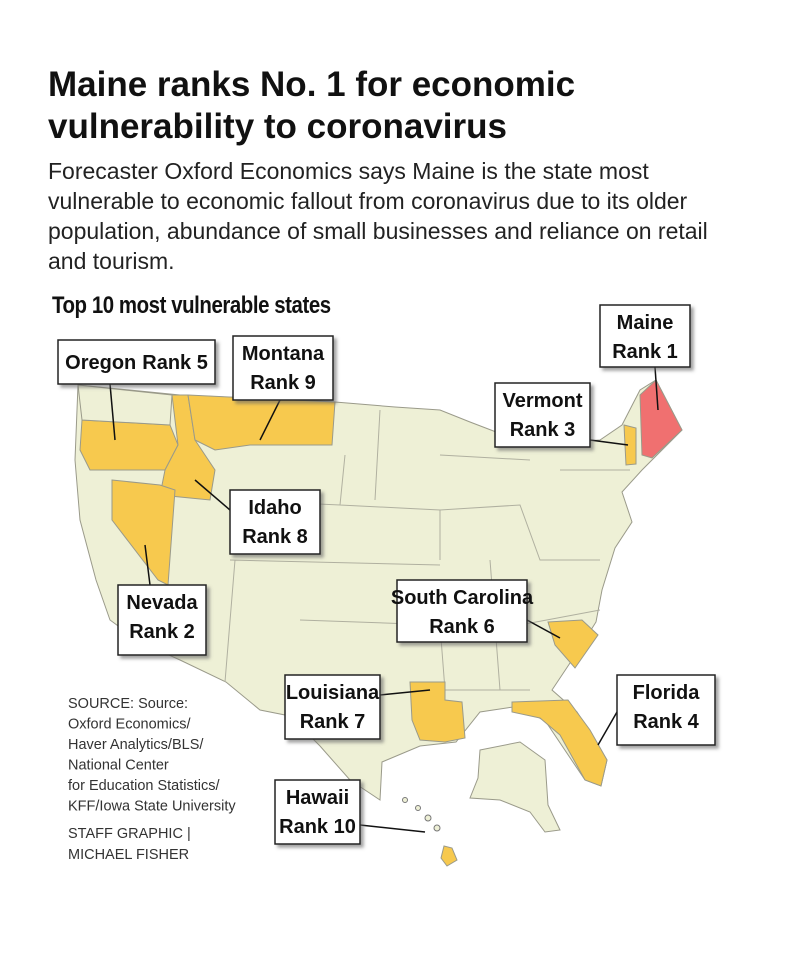 The height and width of the screenshot is (960, 787). I want to click on florida-shape, so click(559, 743).